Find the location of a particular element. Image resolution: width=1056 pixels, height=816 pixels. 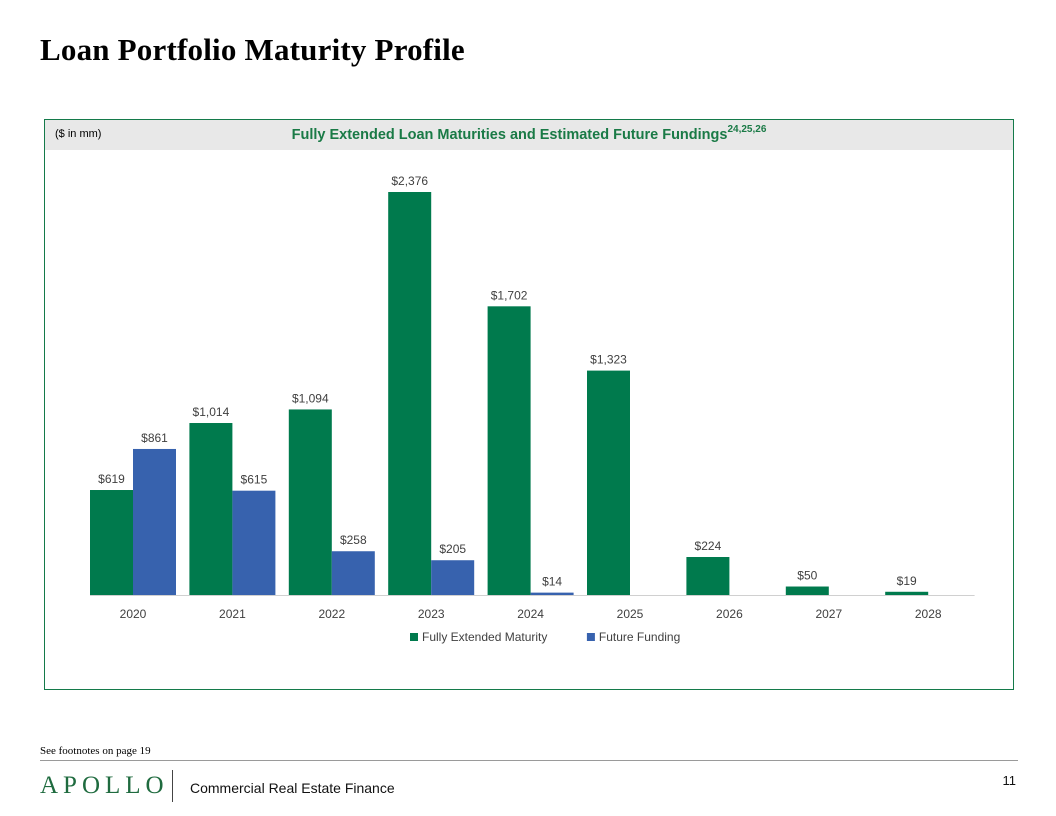

data-label-fully-extended-maturity-2021: $1,014 is located at coordinates (211, 412).